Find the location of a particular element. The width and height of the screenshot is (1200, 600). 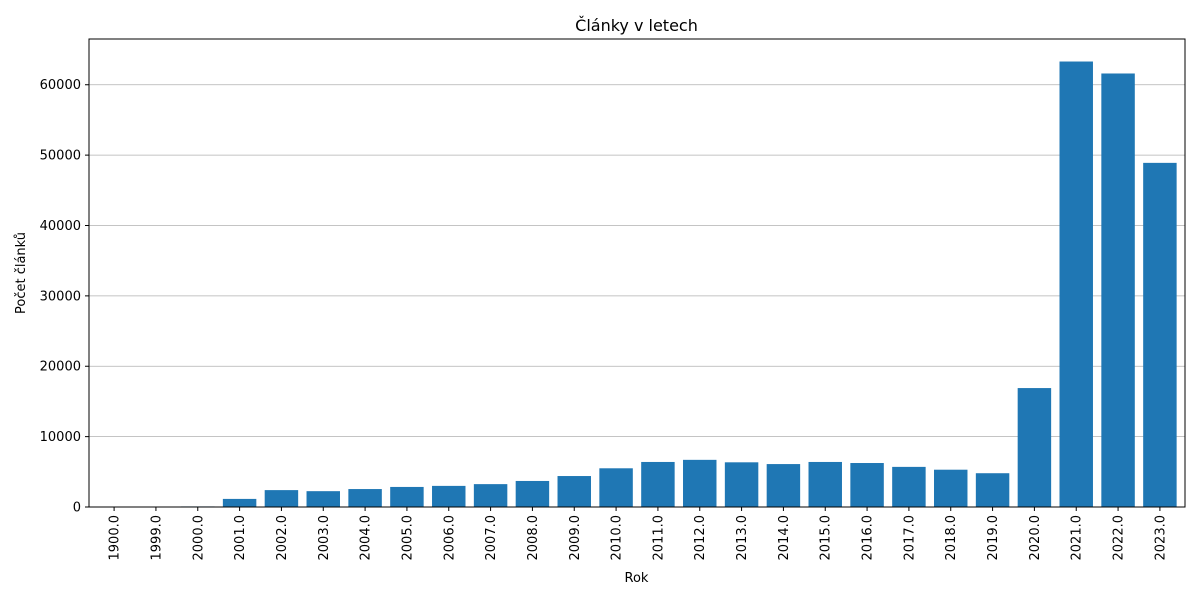

y-tick-label: 50000 is located at coordinates (60, 156).